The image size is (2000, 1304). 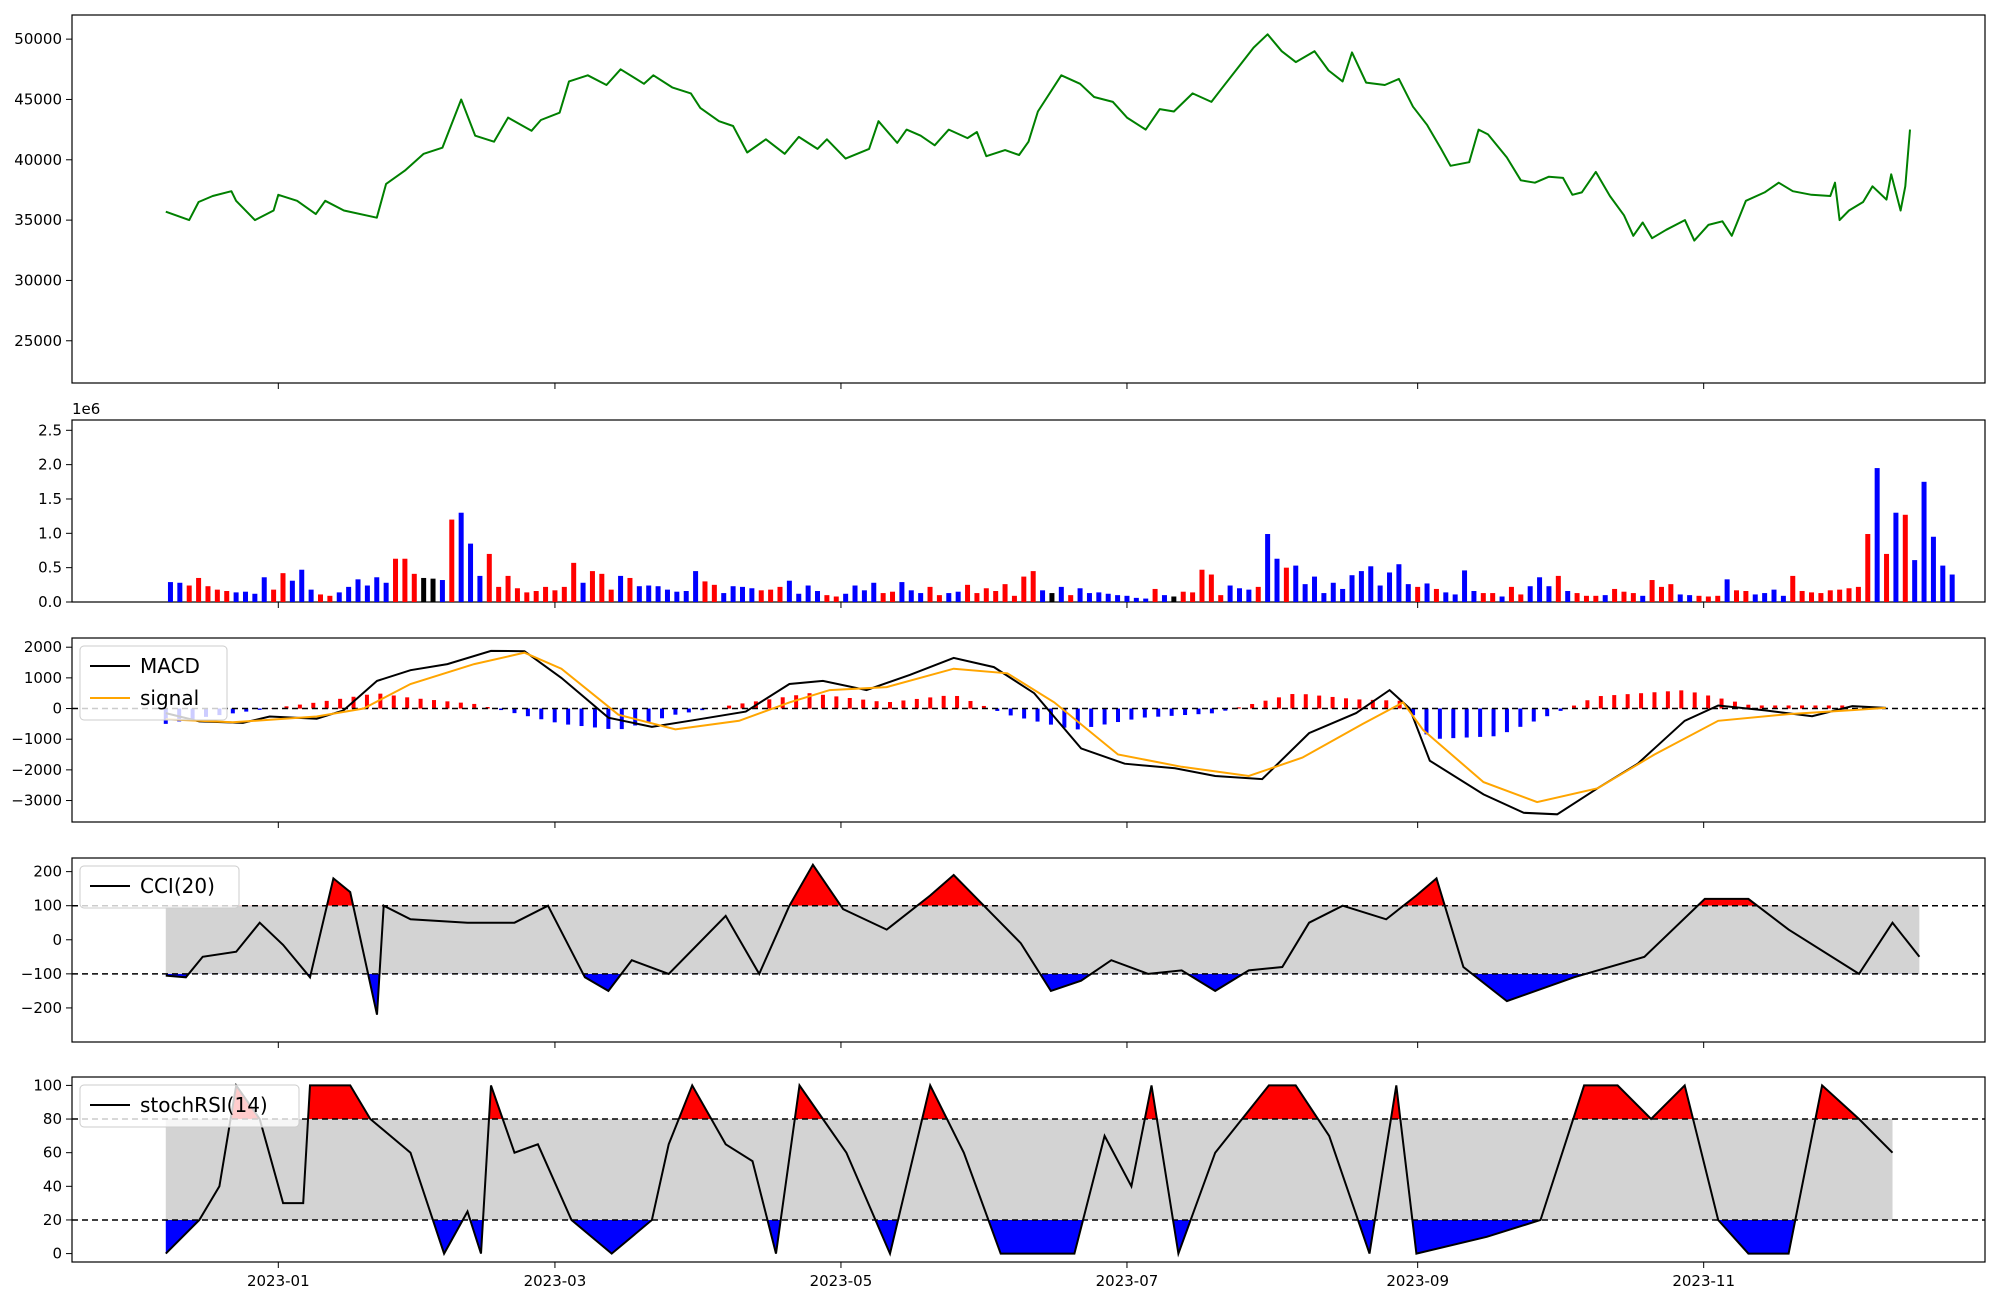 What do you see at coordinates (50, 465) in the screenshot?
I see `volume-ytick-label: 2.0` at bounding box center [50, 465].